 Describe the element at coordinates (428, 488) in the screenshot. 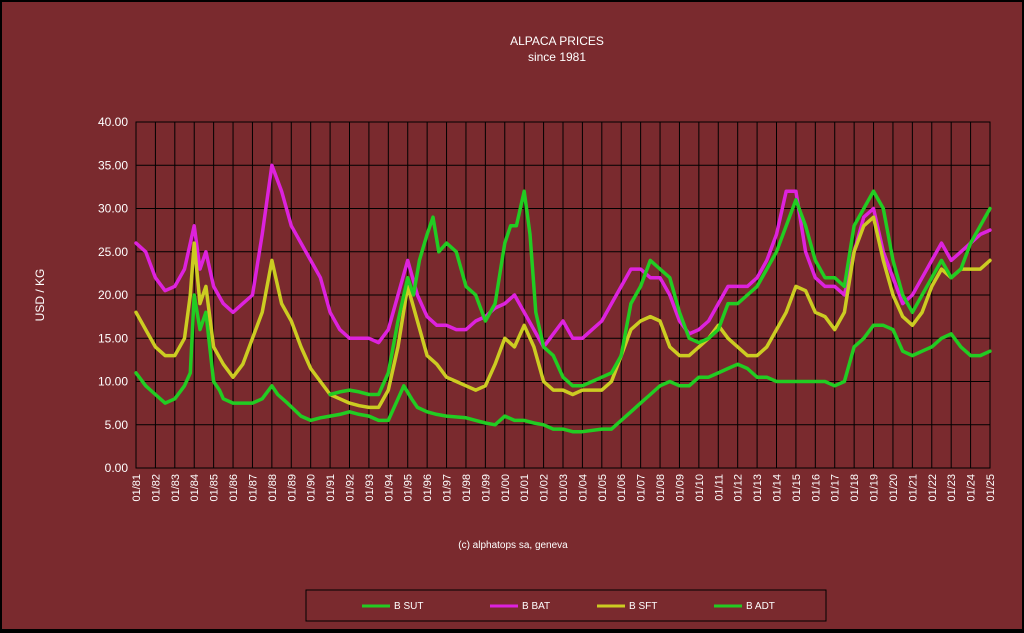

I see `x-tick-label: 01/96` at that location.